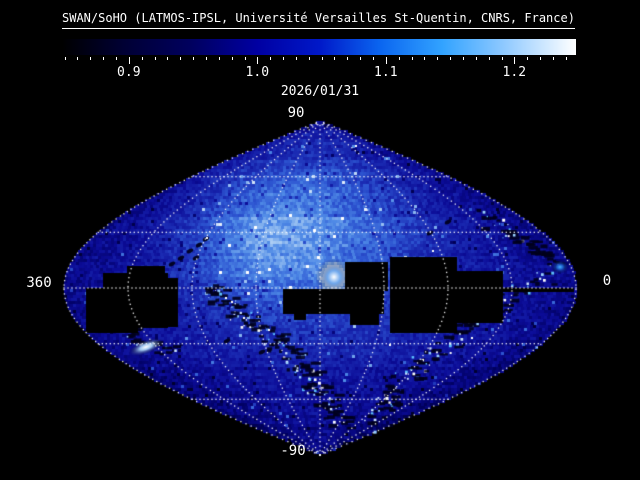 The image size is (640, 480). What do you see at coordinates (607, 281) in the screenshot?
I see `lon-right-label: 0` at bounding box center [607, 281].